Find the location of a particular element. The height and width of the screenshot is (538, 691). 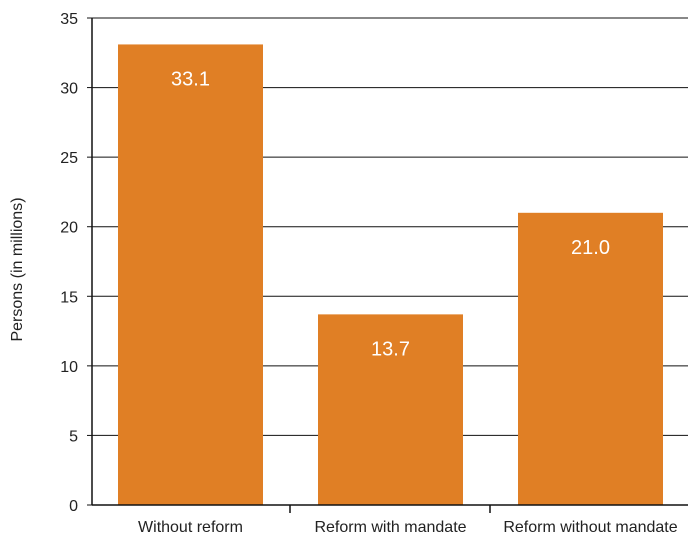

y-tick-label: 25 is located at coordinates (69, 158).